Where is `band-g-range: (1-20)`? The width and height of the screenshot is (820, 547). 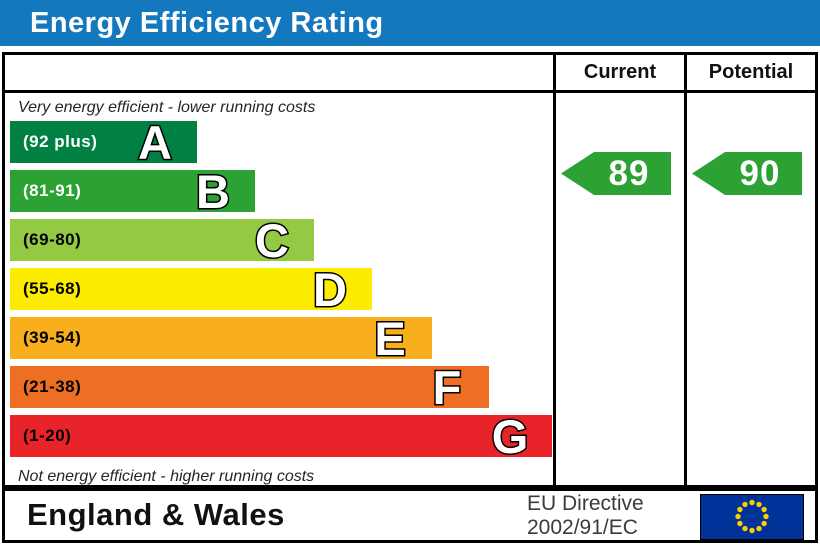
band-g-range: (1-20) is located at coordinates (47, 435).